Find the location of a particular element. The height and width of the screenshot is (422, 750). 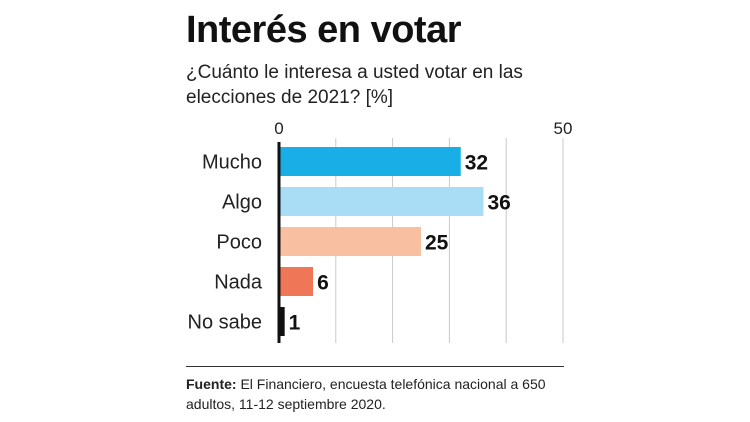

category-label: No sabe is located at coordinates (225, 323).